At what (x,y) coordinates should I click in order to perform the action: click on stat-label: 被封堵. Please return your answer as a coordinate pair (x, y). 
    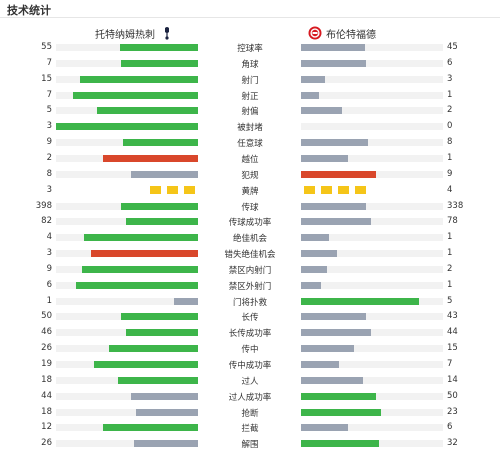
    Looking at the image, I should click on (250, 128).